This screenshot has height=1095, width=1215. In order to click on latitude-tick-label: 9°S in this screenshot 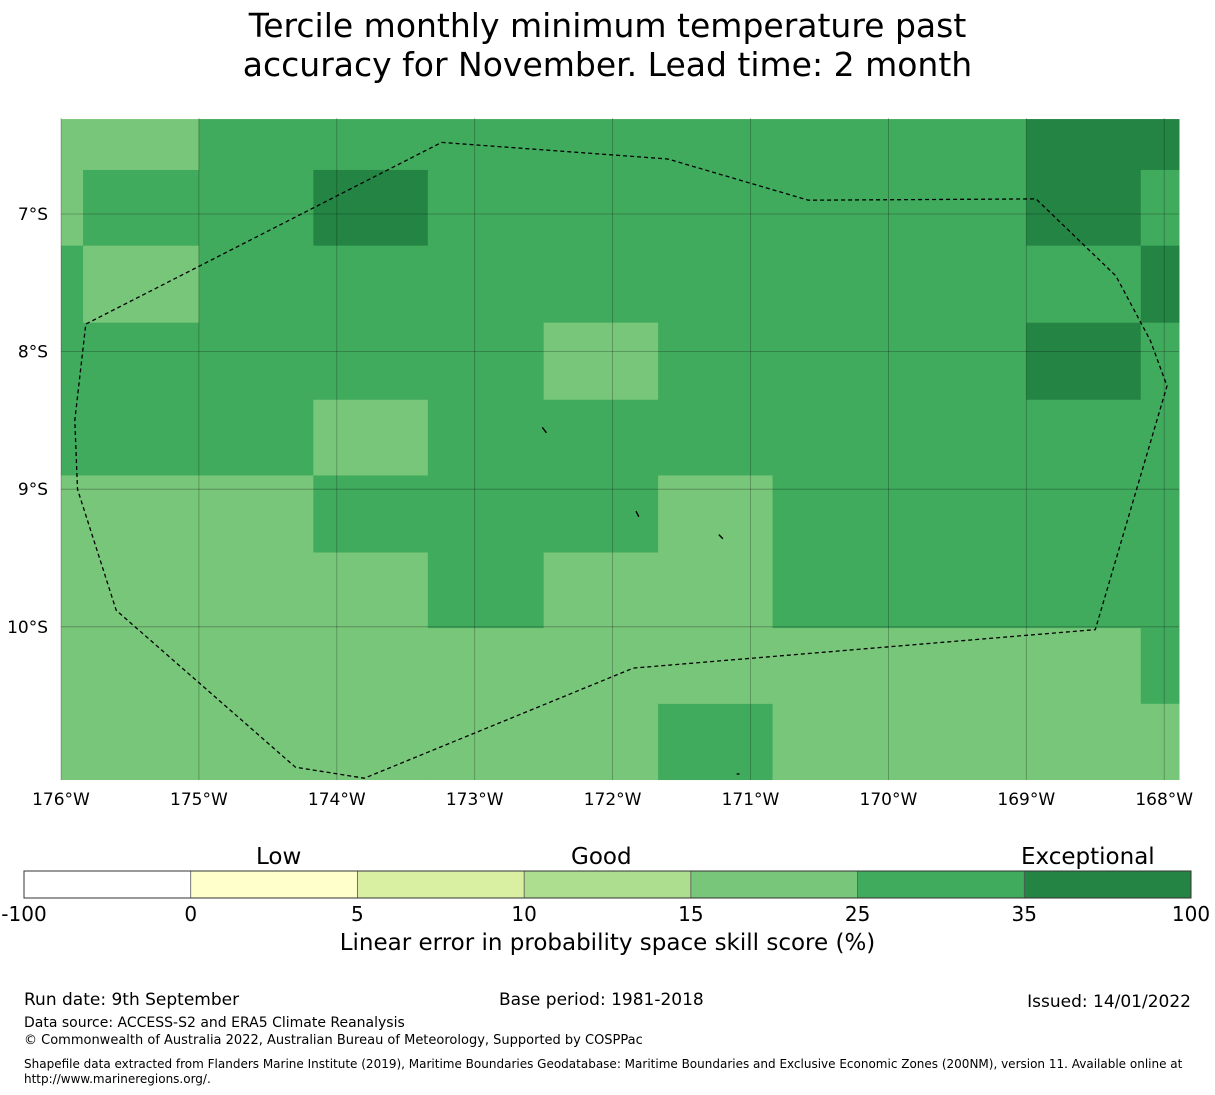, I will do `click(33, 490)`.